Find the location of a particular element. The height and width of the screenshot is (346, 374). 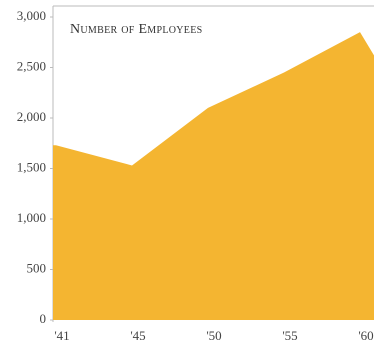

x-tick-label: '50 is located at coordinates (213, 335).